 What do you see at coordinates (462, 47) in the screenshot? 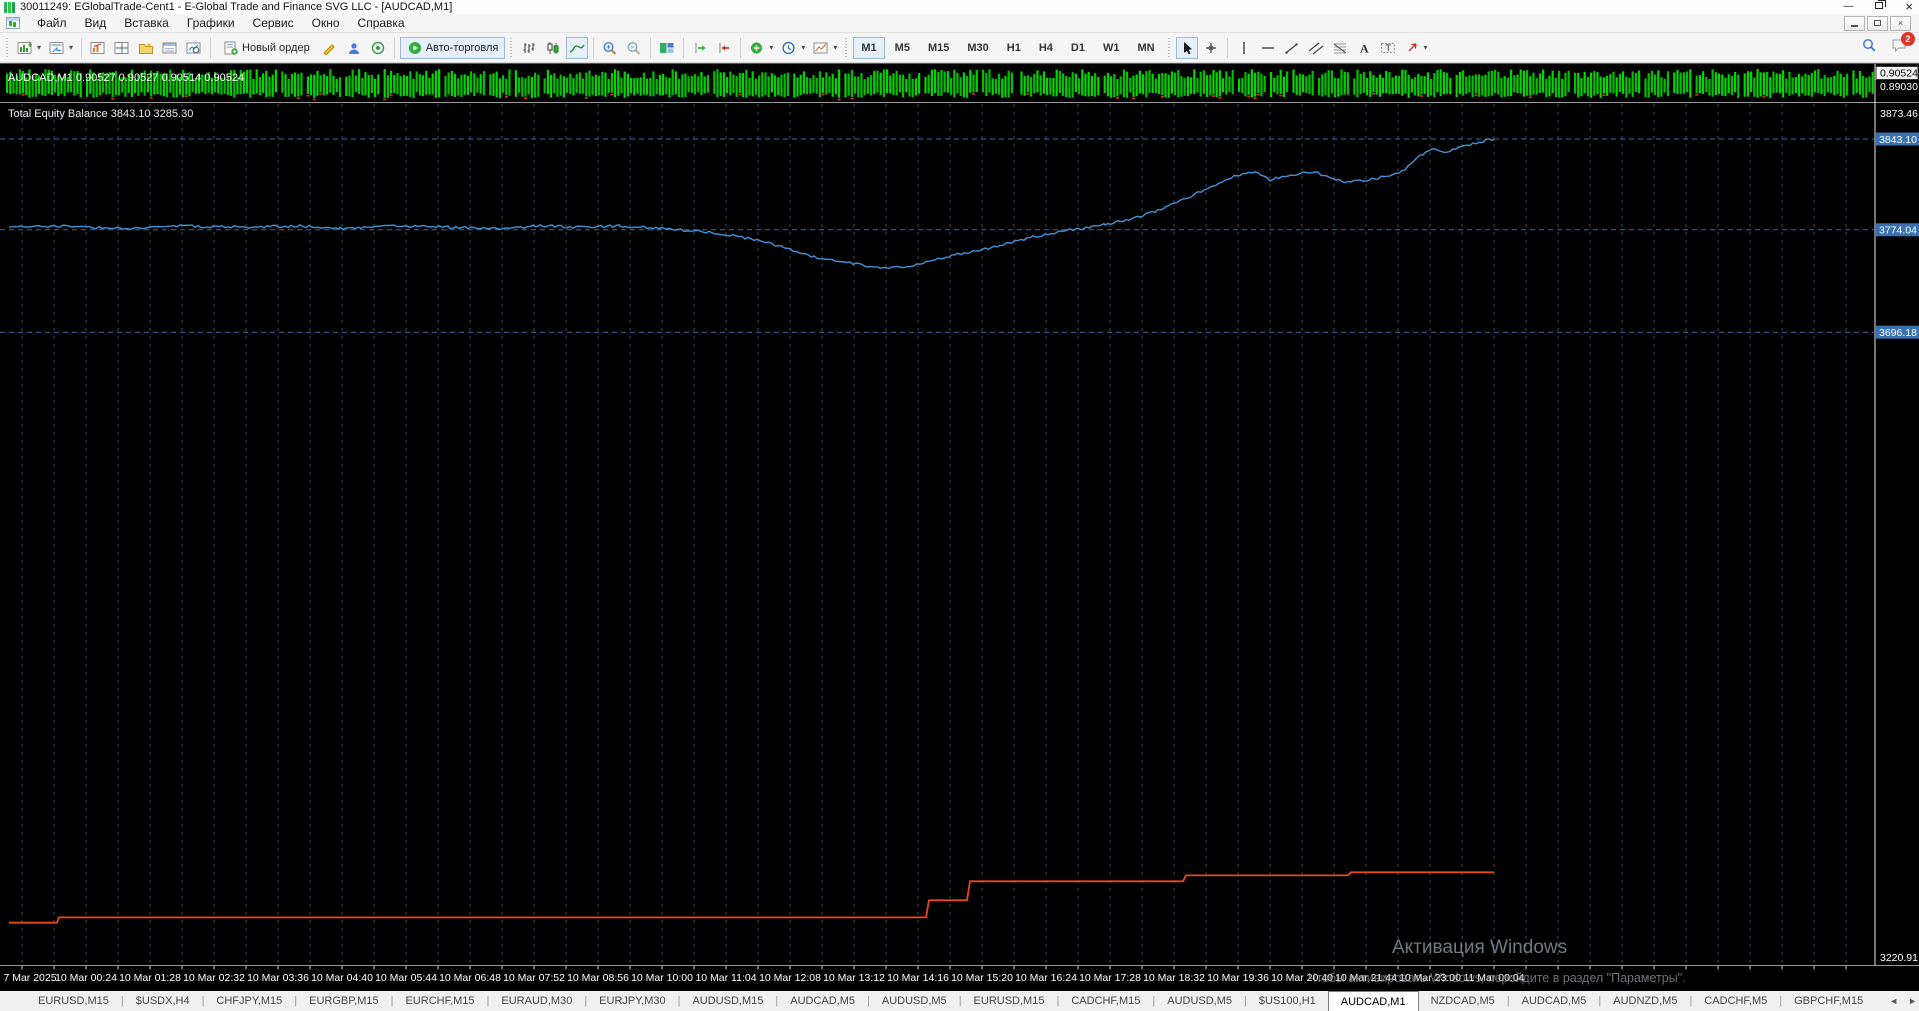
I see `autotrading-label: Авто-торговля` at bounding box center [462, 47].